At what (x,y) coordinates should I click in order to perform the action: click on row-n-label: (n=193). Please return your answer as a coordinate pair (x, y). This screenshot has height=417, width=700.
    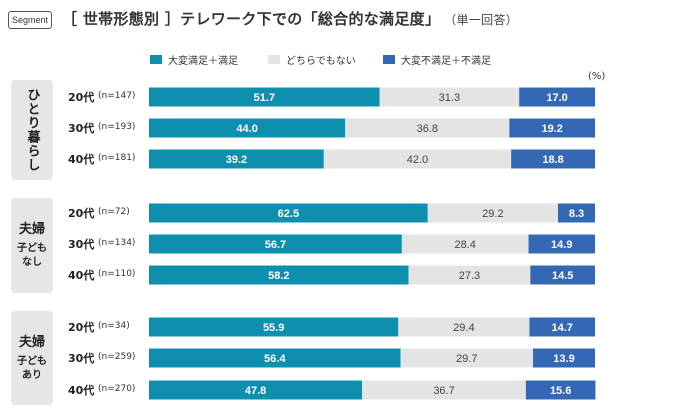
    Looking at the image, I should click on (117, 127).